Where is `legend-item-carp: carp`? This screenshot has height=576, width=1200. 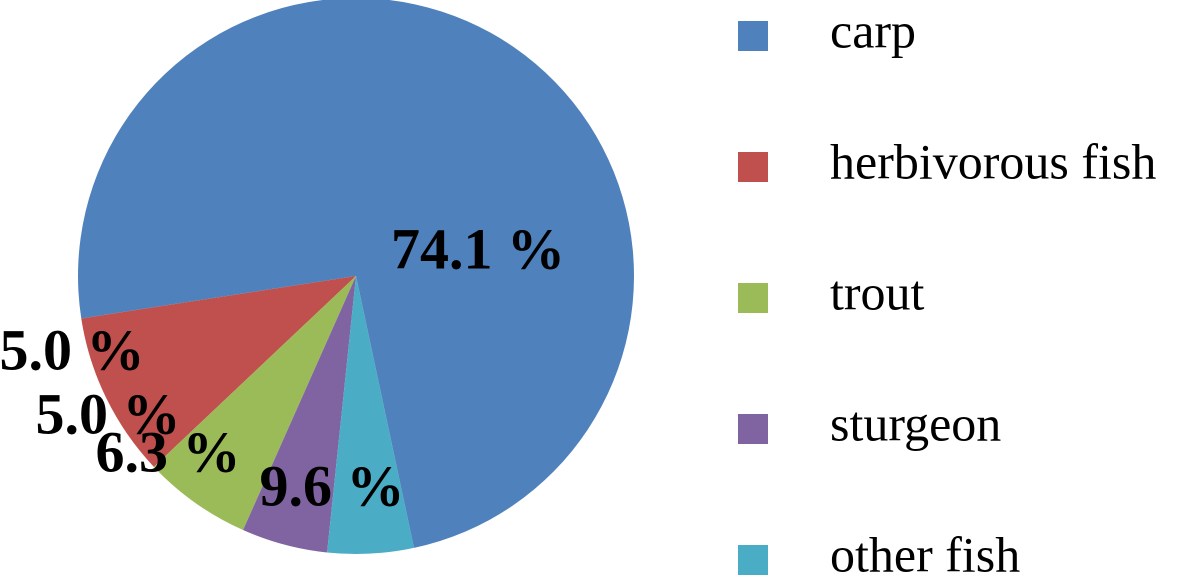
legend-item-carp: carp is located at coordinates (827, 30).